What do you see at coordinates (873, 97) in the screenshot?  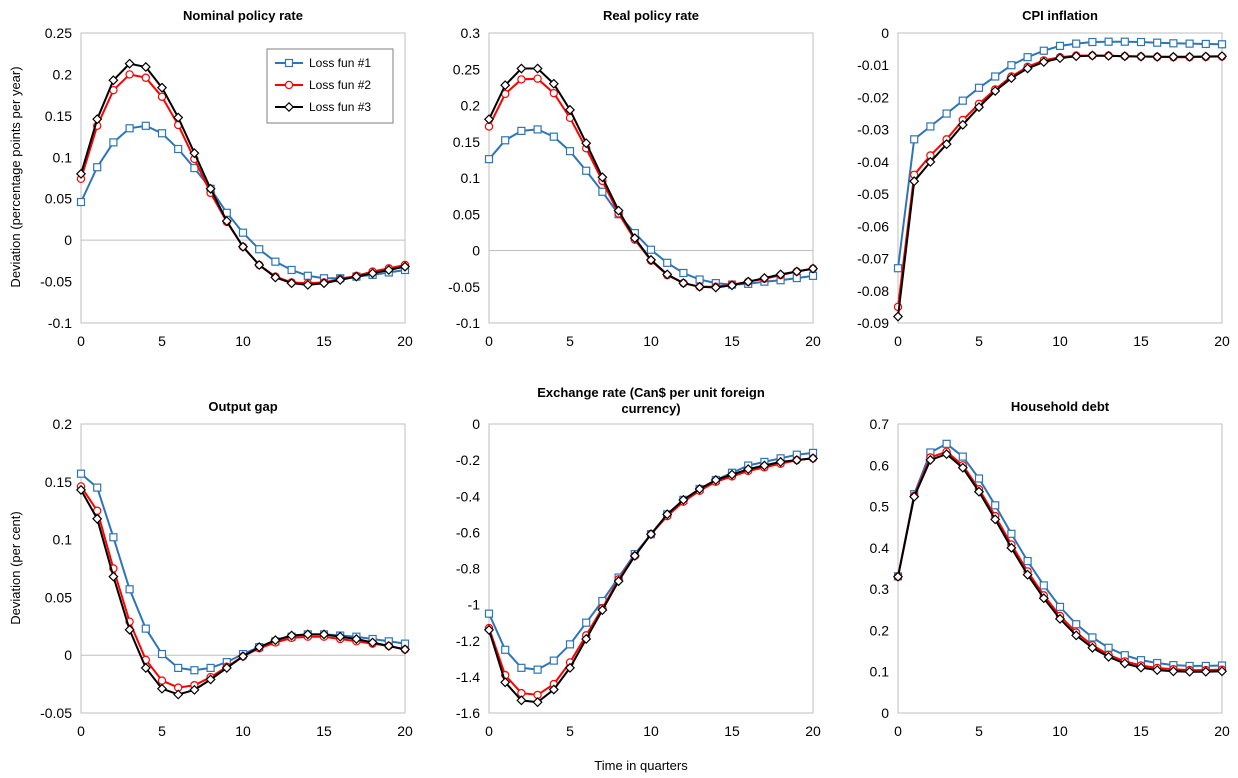 I see `y-tick-label: -0.02` at bounding box center [873, 97].